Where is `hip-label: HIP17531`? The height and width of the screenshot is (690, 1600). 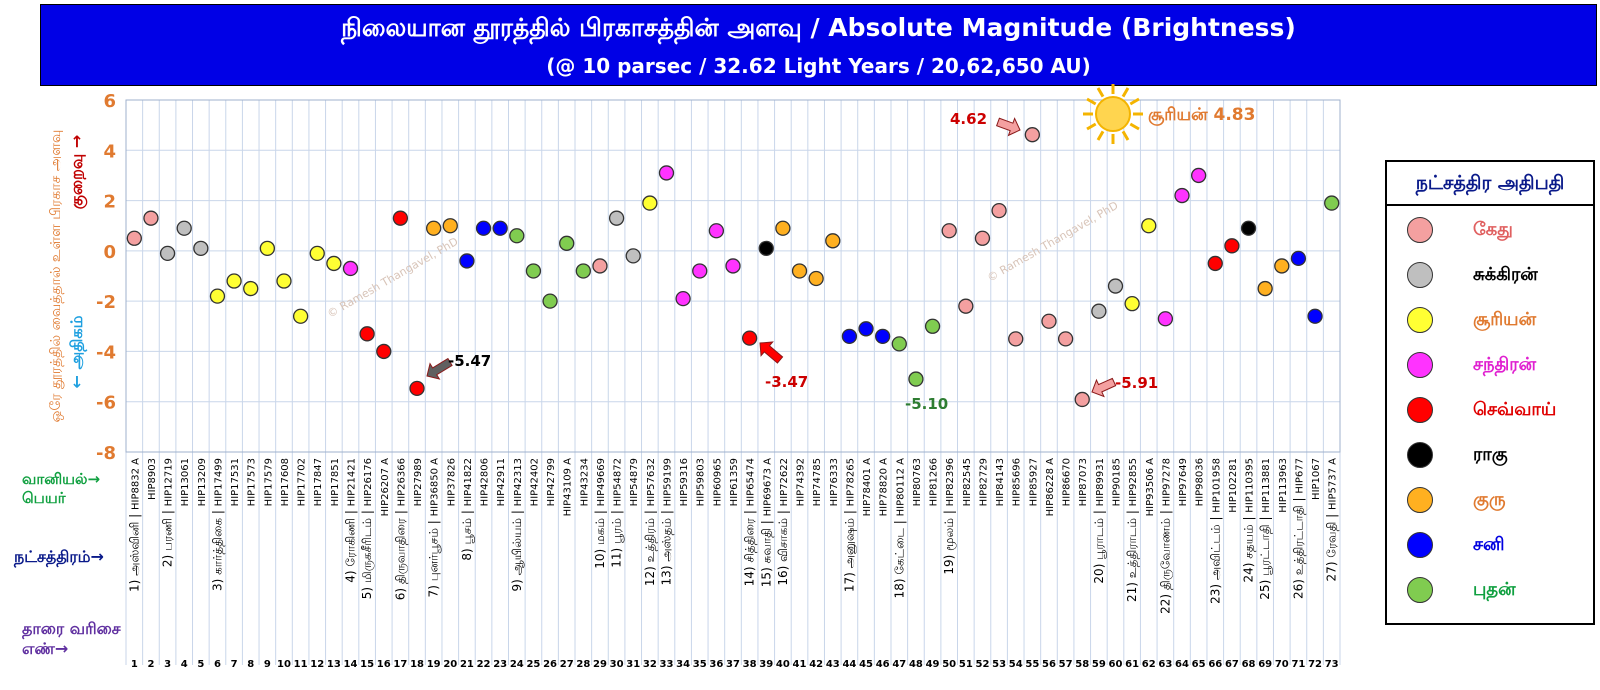
hip-label: HIP17531 is located at coordinates (235, 482).